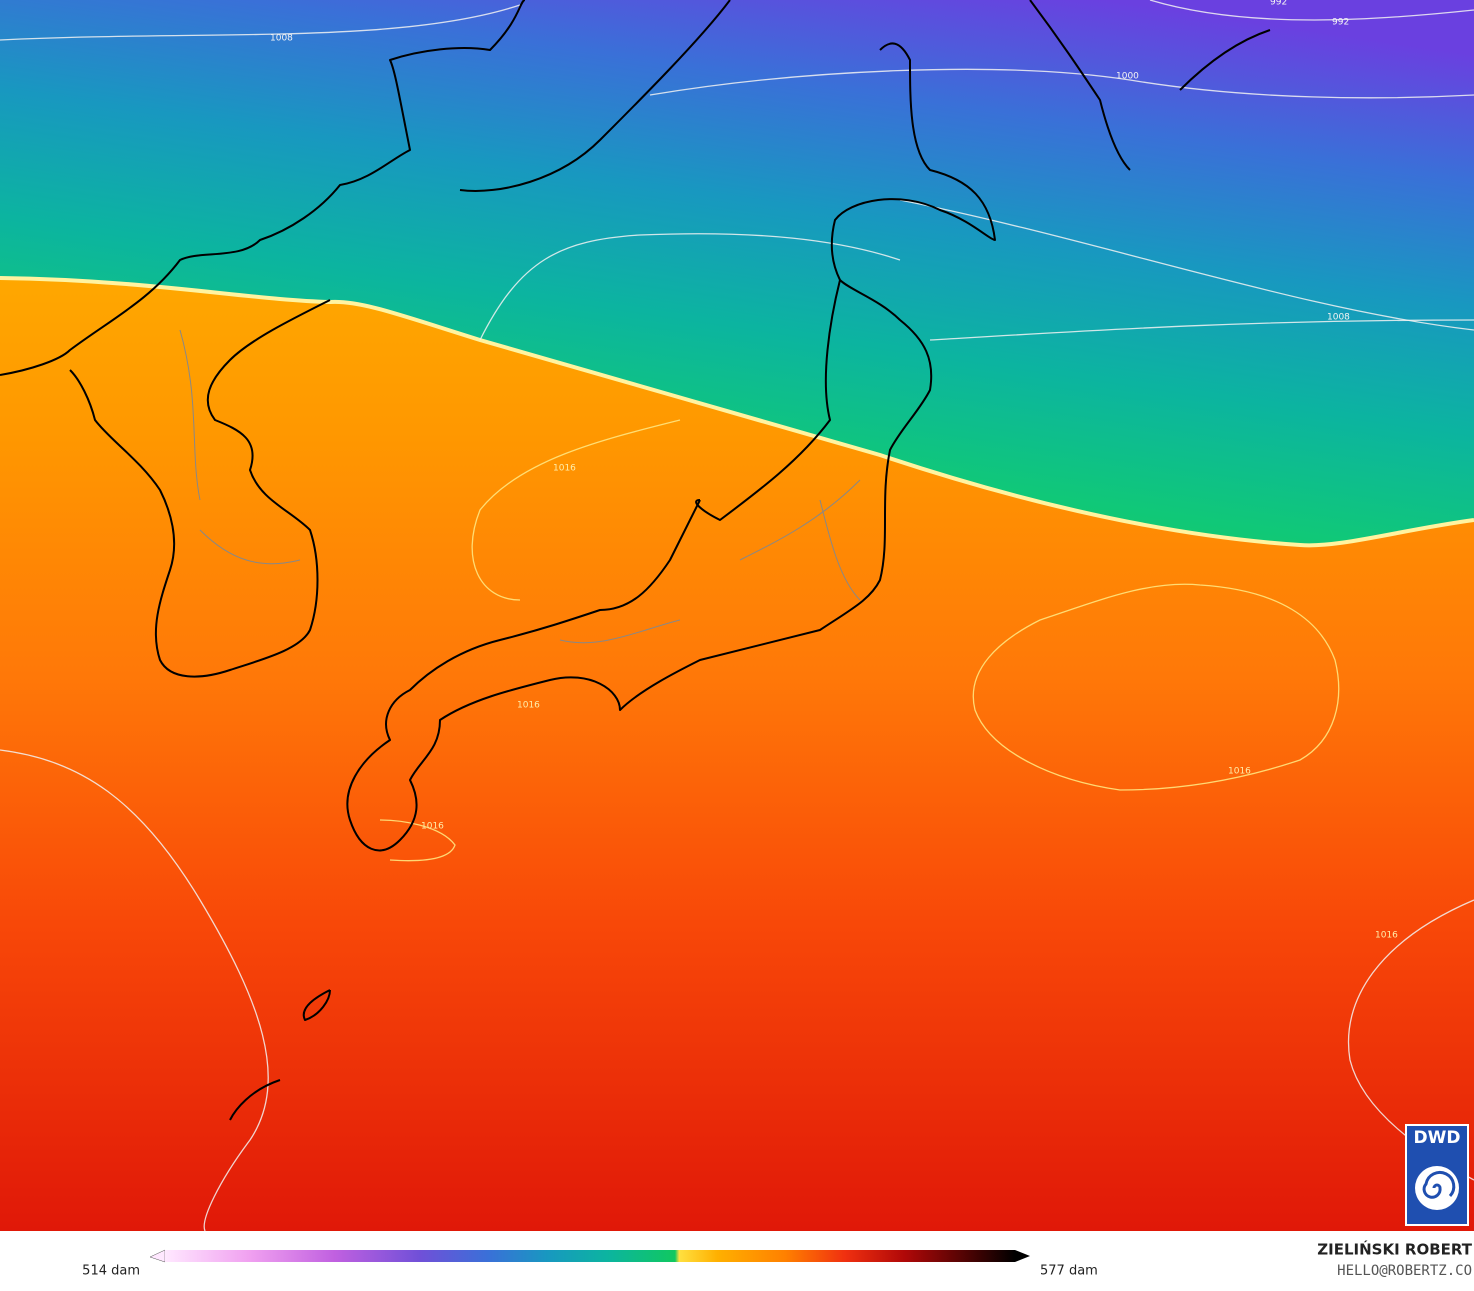 The image size is (1474, 1291). What do you see at coordinates (1404, 1271) in the screenshot?
I see `contact: HELLO@ROBERTZ.CO` at bounding box center [1404, 1271].